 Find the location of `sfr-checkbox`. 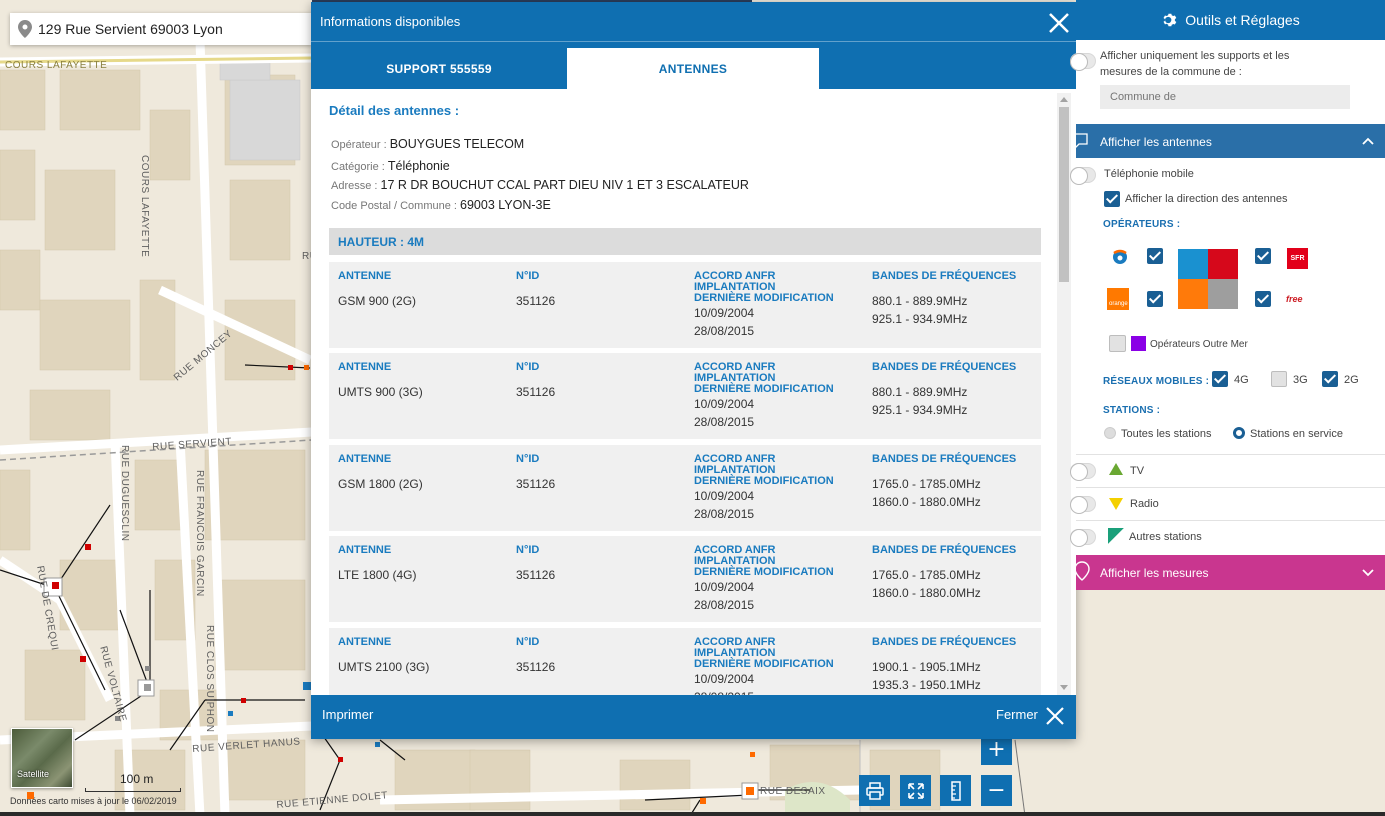

sfr-checkbox is located at coordinates (1263, 256).